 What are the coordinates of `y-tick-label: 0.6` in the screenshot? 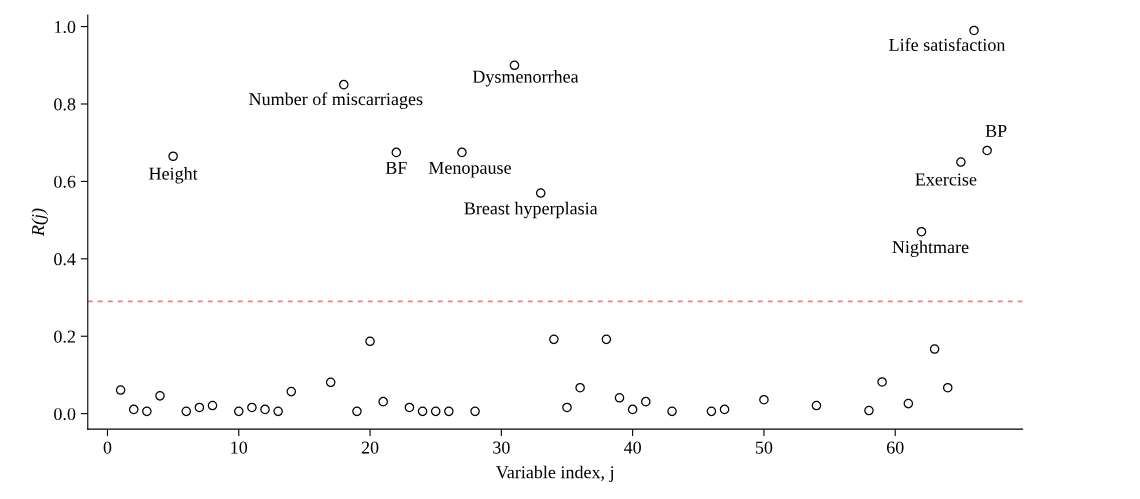 It's located at (65, 181).